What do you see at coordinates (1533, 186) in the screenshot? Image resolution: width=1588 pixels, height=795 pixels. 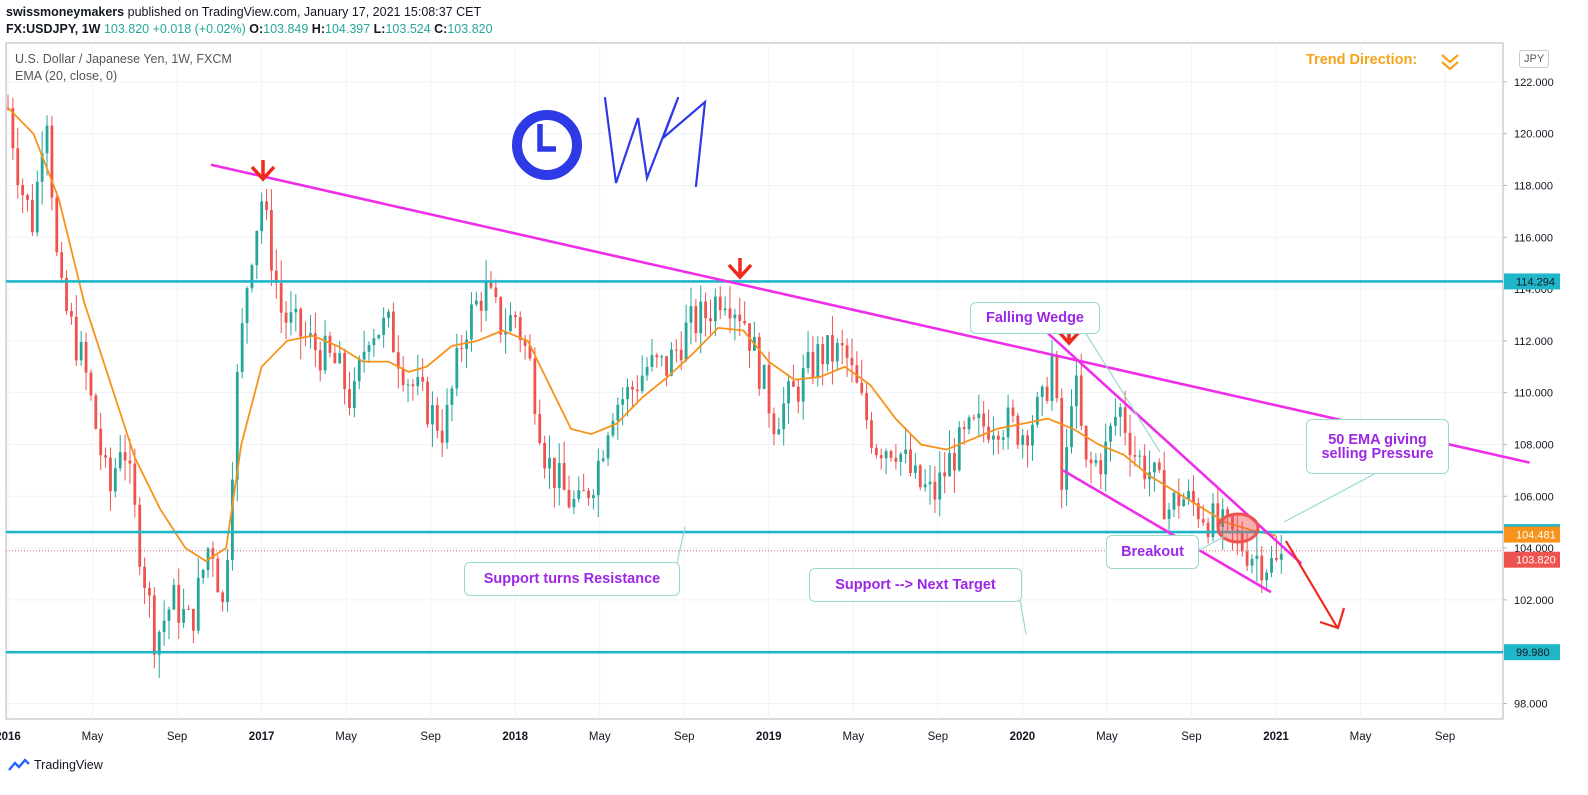 I see `y-tick-label-2: 118.000` at bounding box center [1533, 186].